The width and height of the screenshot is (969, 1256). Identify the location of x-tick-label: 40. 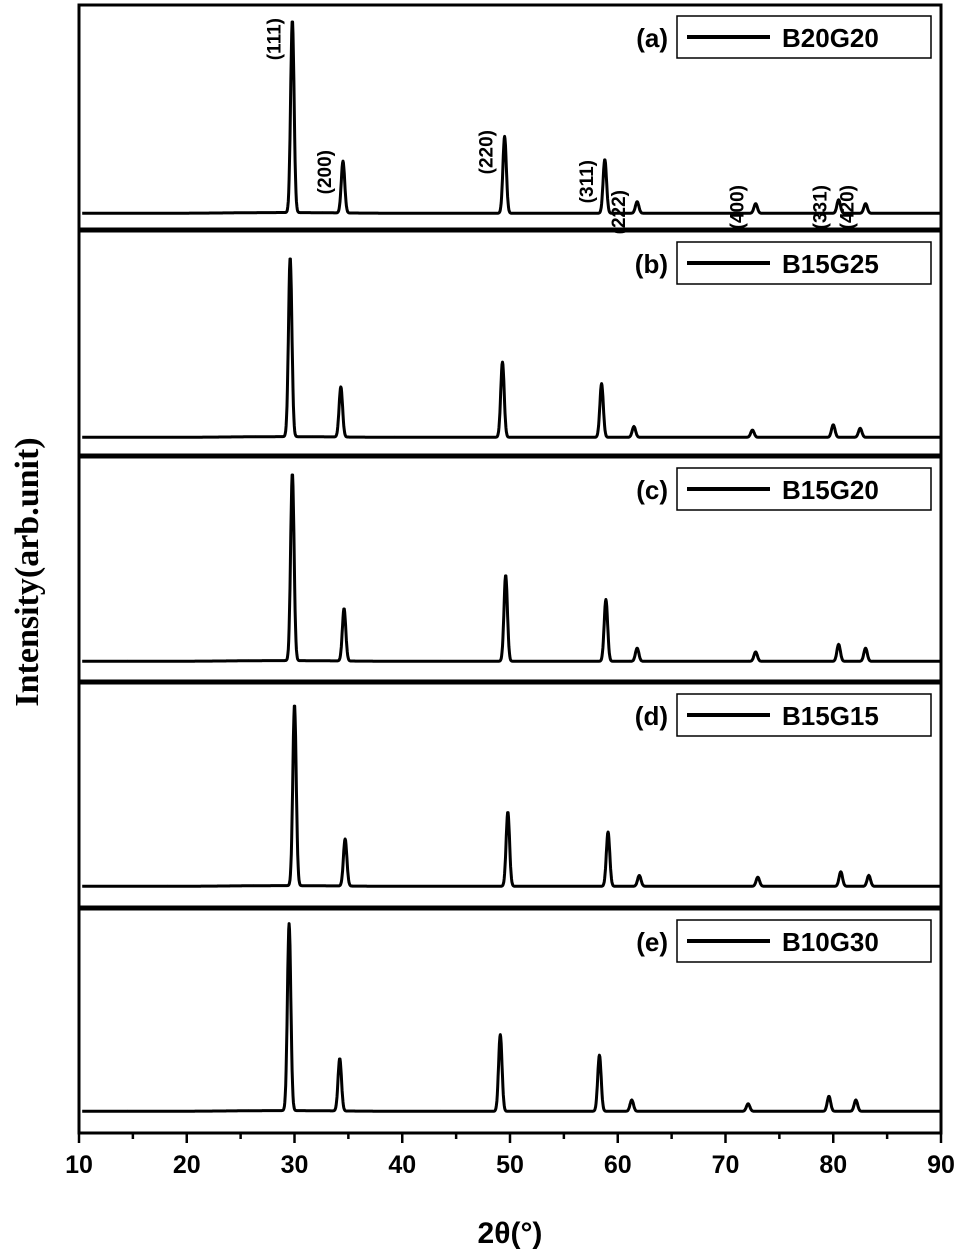
(402, 1165).